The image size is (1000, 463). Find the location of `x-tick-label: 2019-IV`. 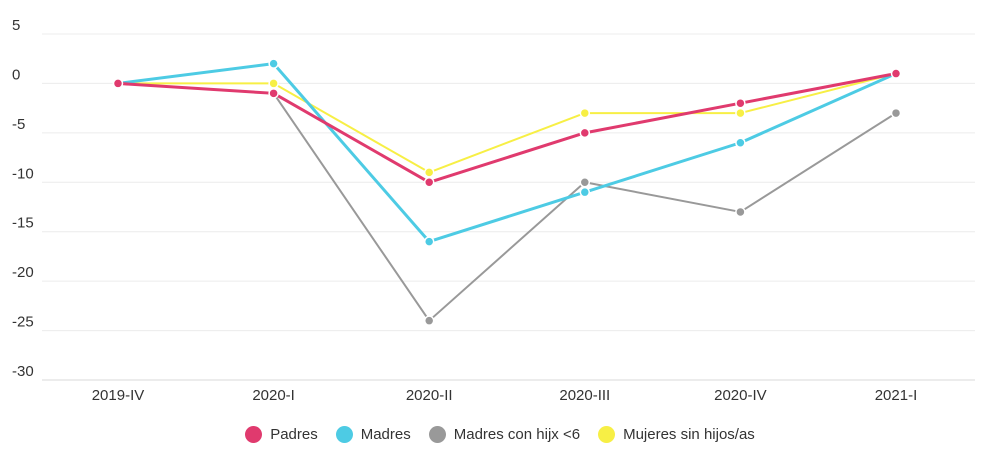

x-tick-label: 2019-IV is located at coordinates (118, 395).